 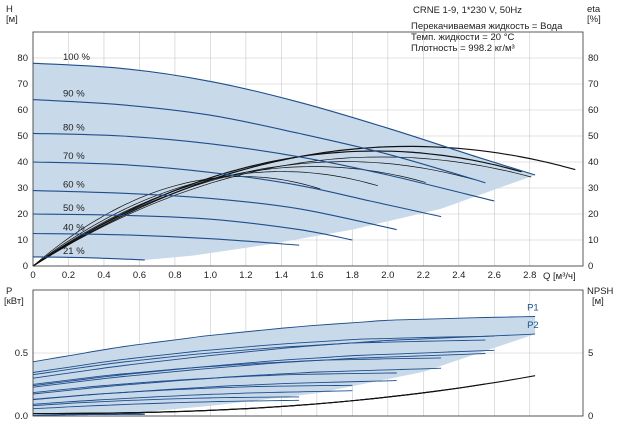 What do you see at coordinates (103, 275) in the screenshot?
I see `x-tick-label: 0.4` at bounding box center [103, 275].